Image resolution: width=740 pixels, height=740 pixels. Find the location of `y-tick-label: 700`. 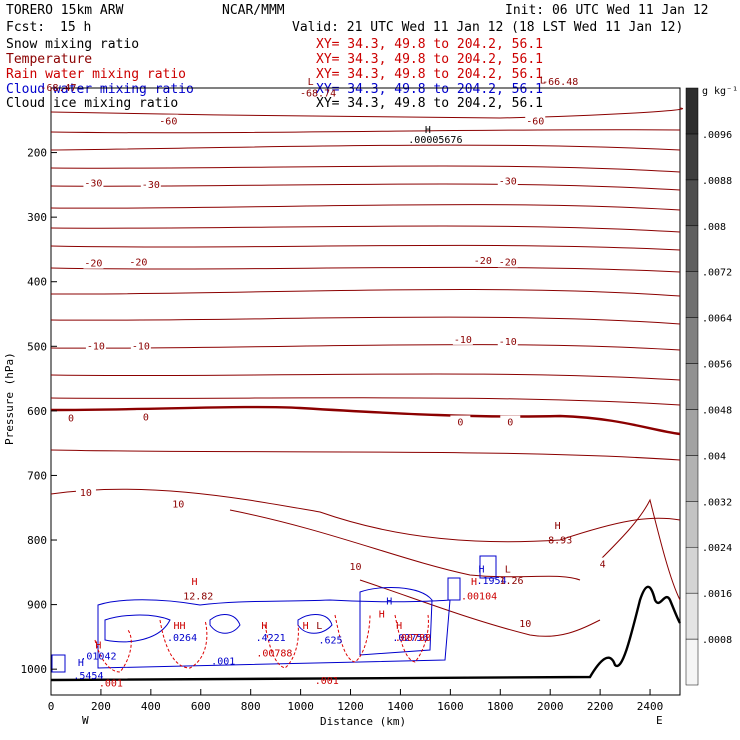

y-tick-label: 700 is located at coordinates (37, 475).